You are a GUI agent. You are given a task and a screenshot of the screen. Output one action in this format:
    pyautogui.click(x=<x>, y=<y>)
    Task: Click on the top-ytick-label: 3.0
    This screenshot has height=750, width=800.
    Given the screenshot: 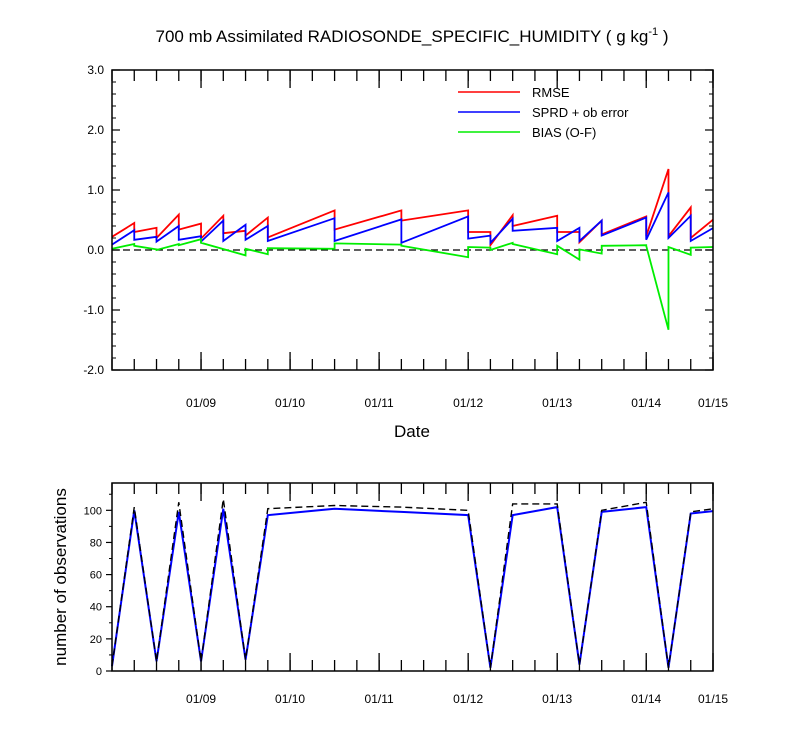 What is the action you would take?
    pyautogui.click(x=95, y=70)
    